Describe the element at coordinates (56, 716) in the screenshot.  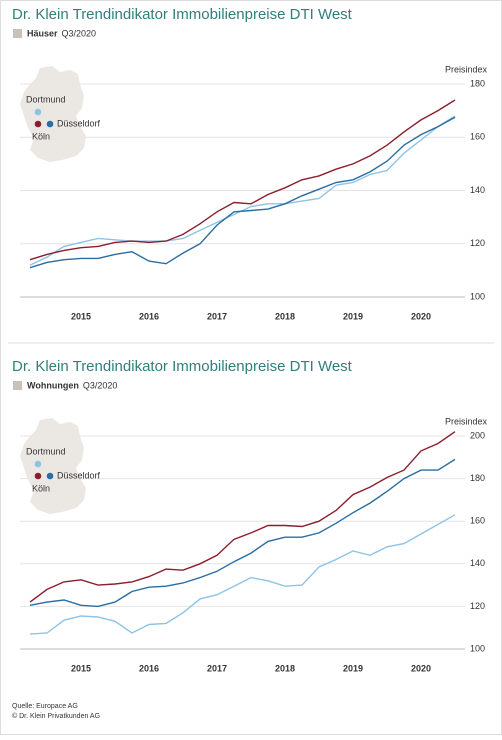
I see `copyright: © Dr. Klein Privatkunden AG` at that location.